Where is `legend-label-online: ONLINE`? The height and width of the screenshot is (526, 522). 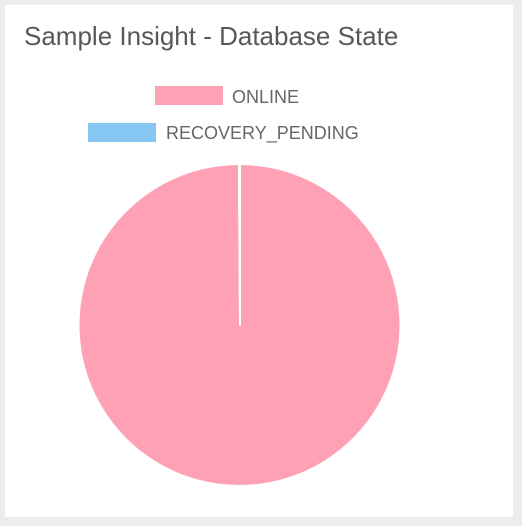 legend-label-online: ONLINE is located at coordinates (265, 97).